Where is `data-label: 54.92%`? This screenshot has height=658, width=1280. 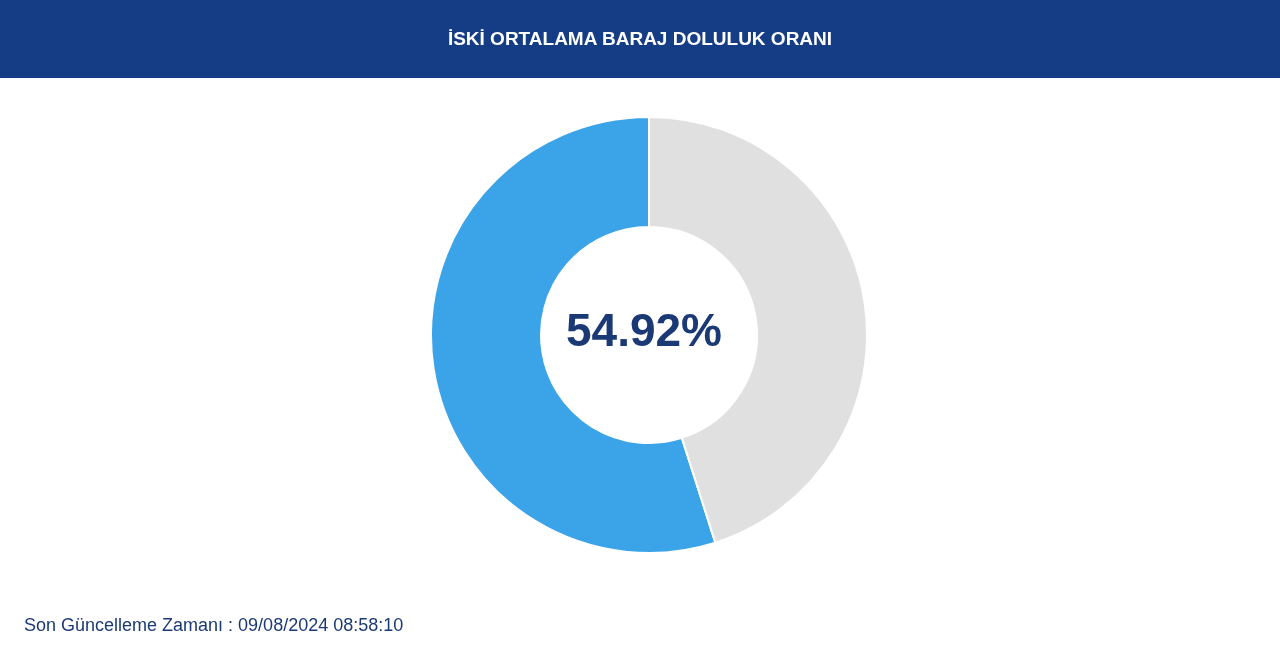 data-label: 54.92% is located at coordinates (644, 330).